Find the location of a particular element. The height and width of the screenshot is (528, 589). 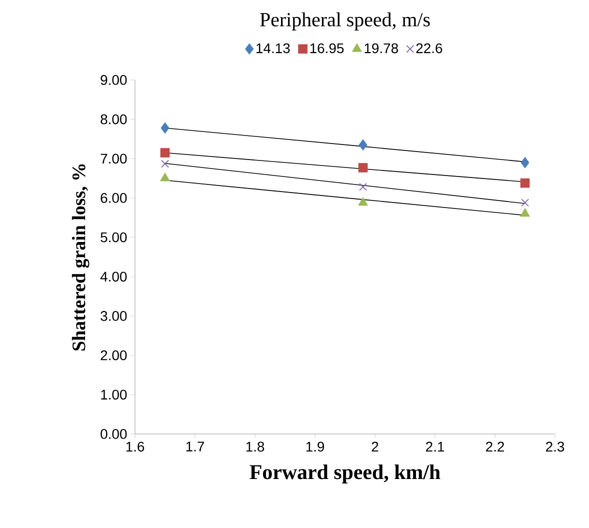

x-tick-label: 1.6 is located at coordinates (135, 447).